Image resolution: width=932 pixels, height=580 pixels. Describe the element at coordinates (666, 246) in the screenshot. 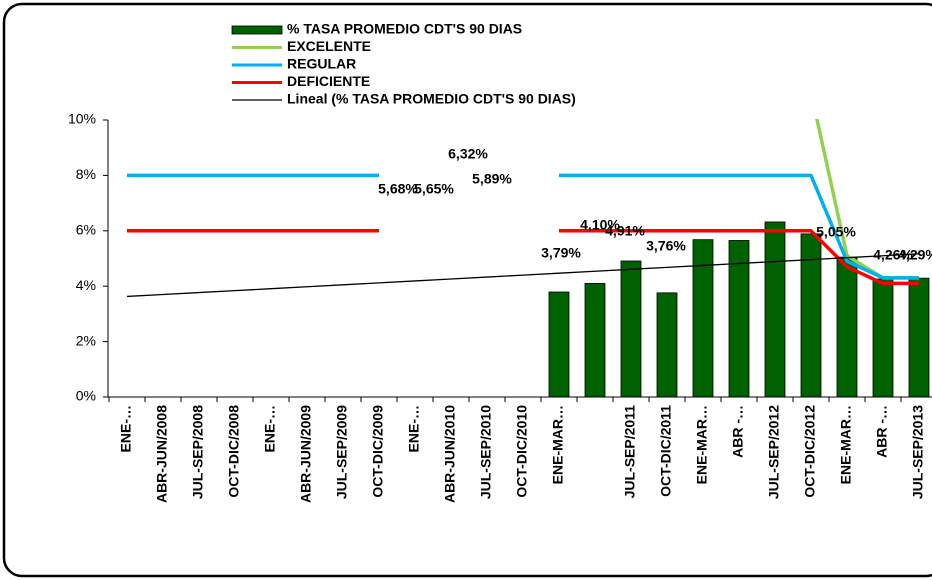

I see `data-label: 3,76%` at that location.